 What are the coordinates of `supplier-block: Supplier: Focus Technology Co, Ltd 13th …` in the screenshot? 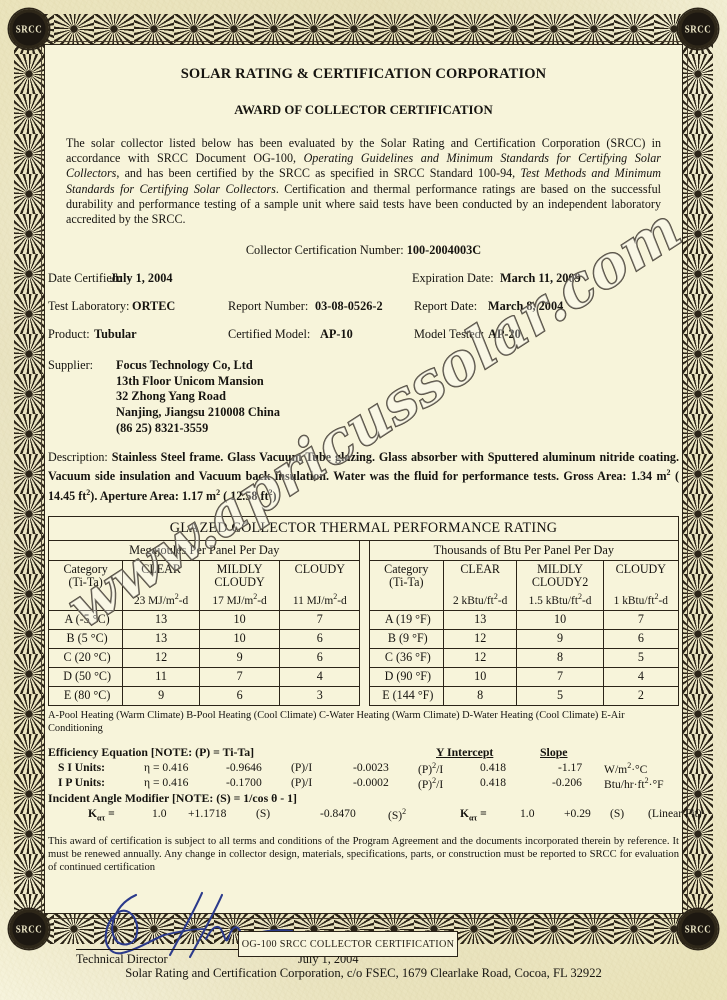 It's located at (363, 397).